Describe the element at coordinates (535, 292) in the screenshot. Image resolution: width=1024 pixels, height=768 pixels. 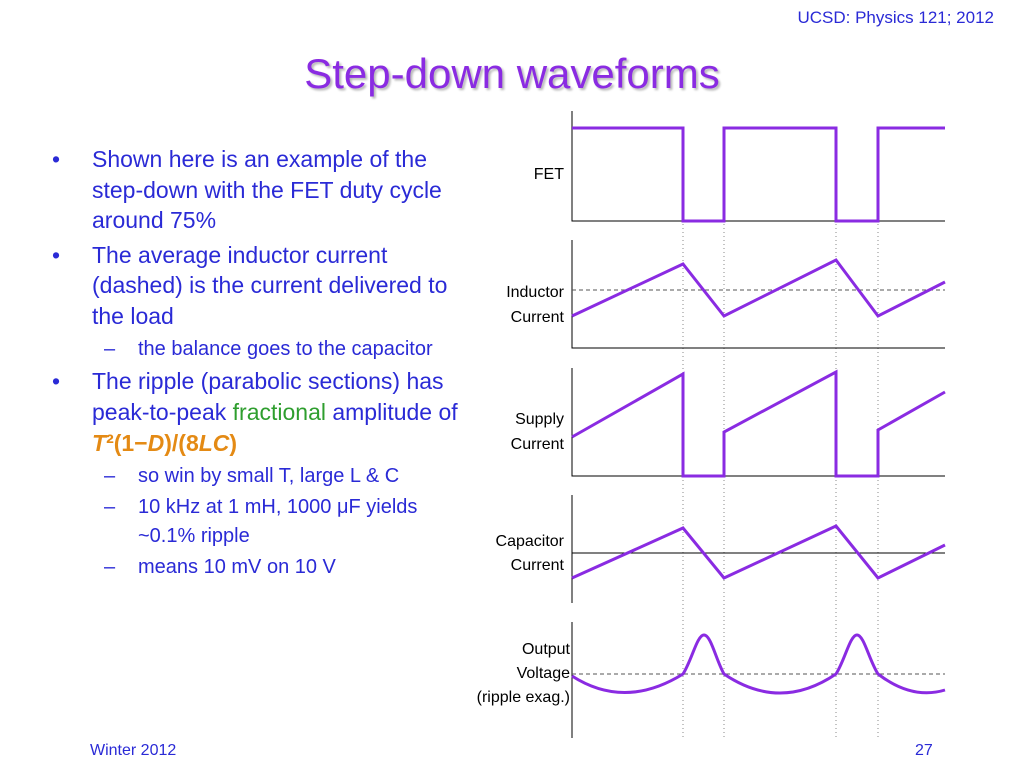
I see `inductor-label-line1: Inductor` at that location.